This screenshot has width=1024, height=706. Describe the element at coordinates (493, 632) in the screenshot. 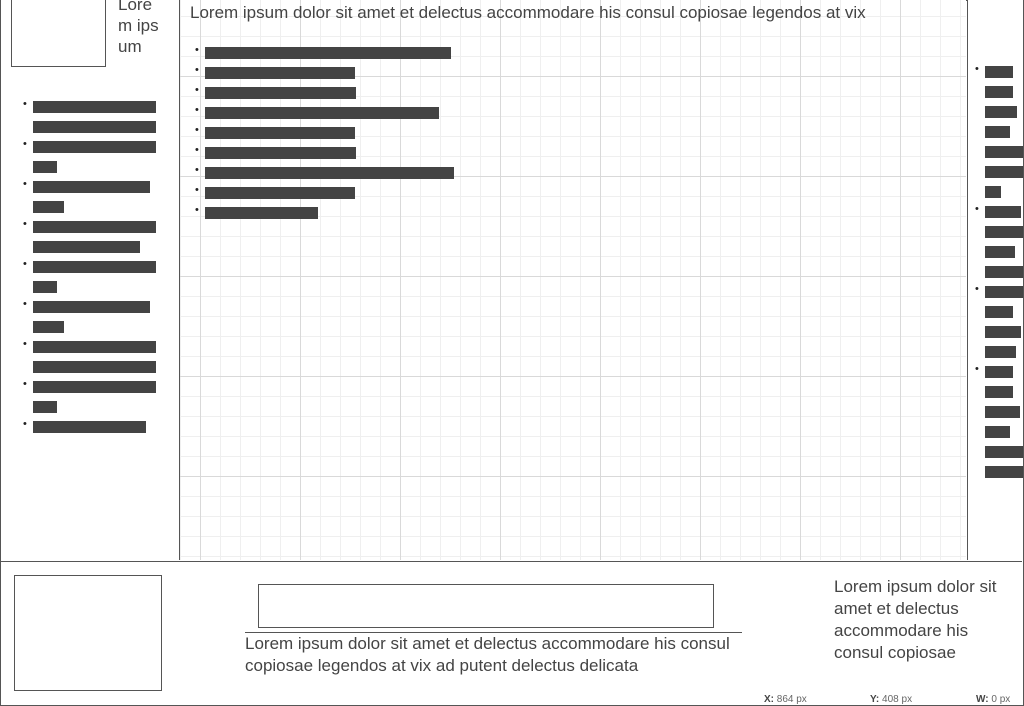

I see `divider` at that location.